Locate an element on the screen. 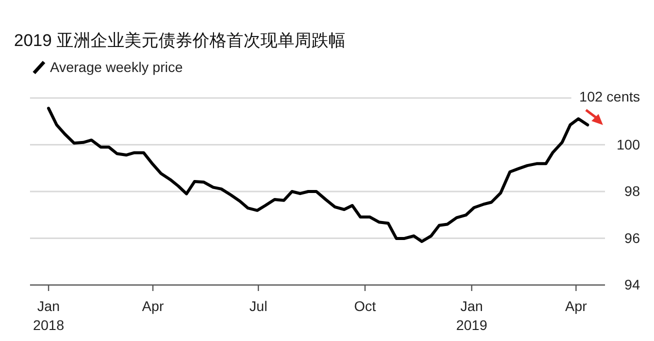 This screenshot has height=341, width=654. y-tick-label: 102 cents is located at coordinates (609, 96).